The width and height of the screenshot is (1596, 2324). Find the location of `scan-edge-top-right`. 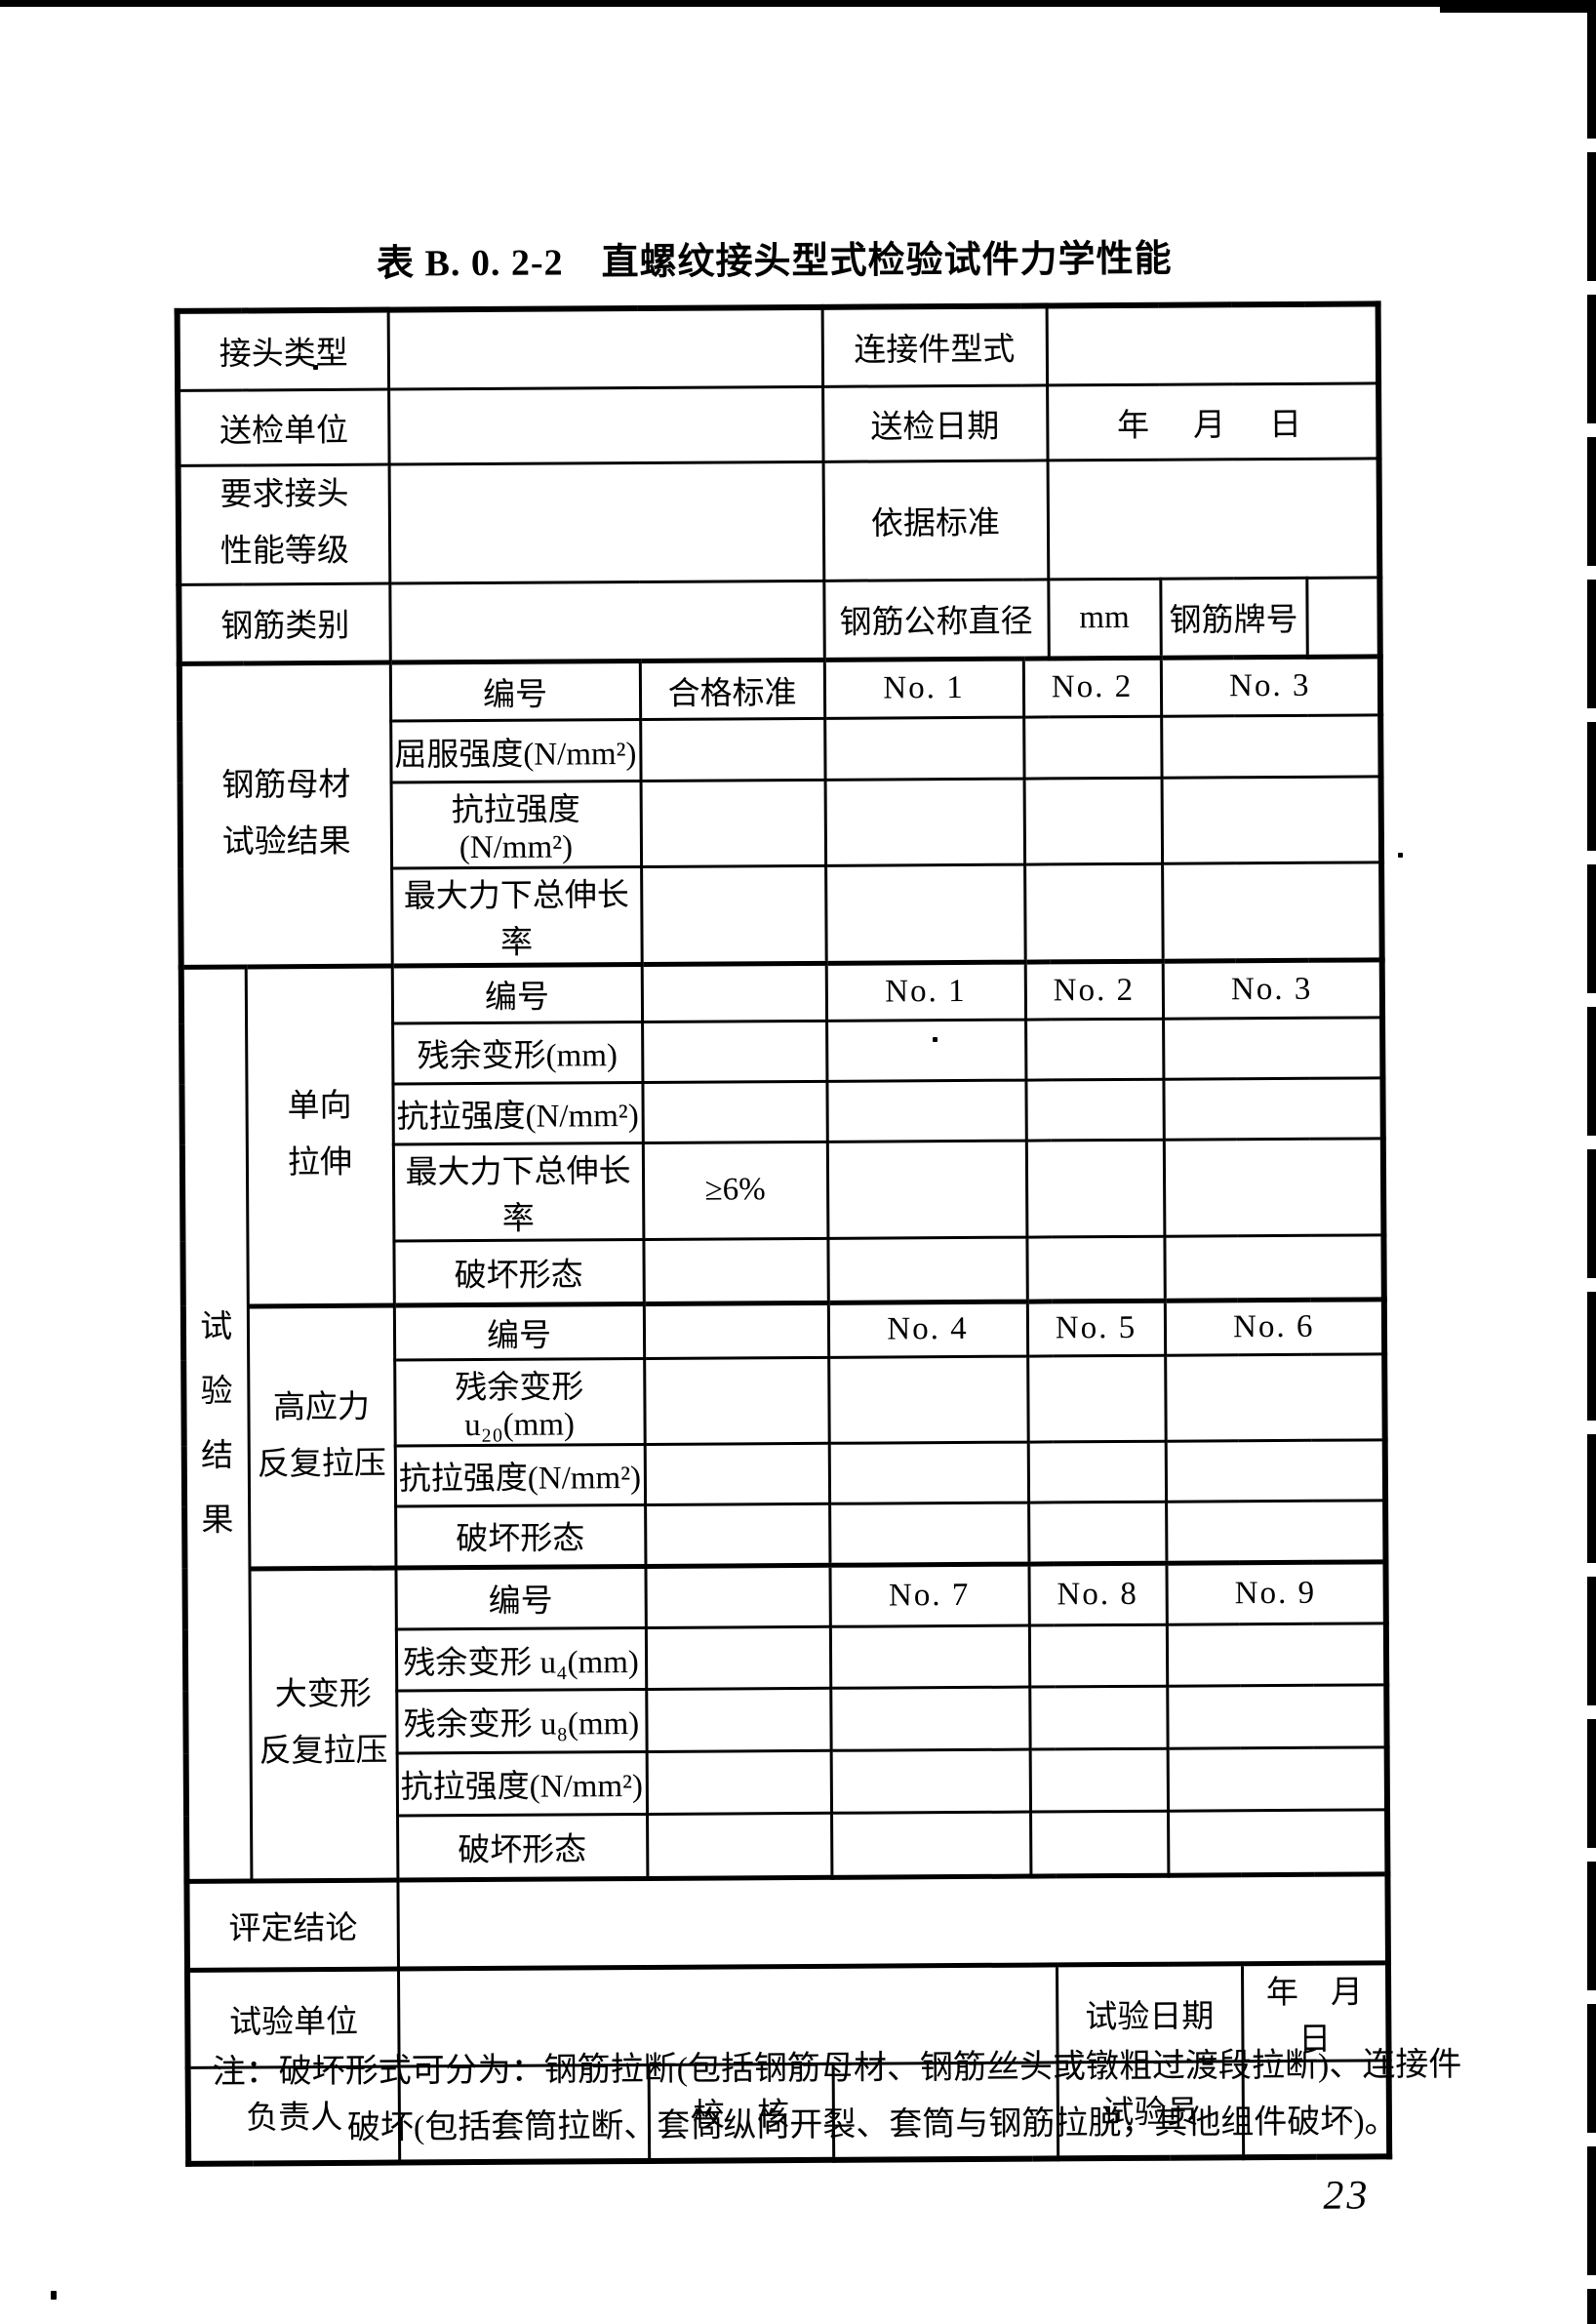

scan-edge-top-right is located at coordinates (1518, 6).